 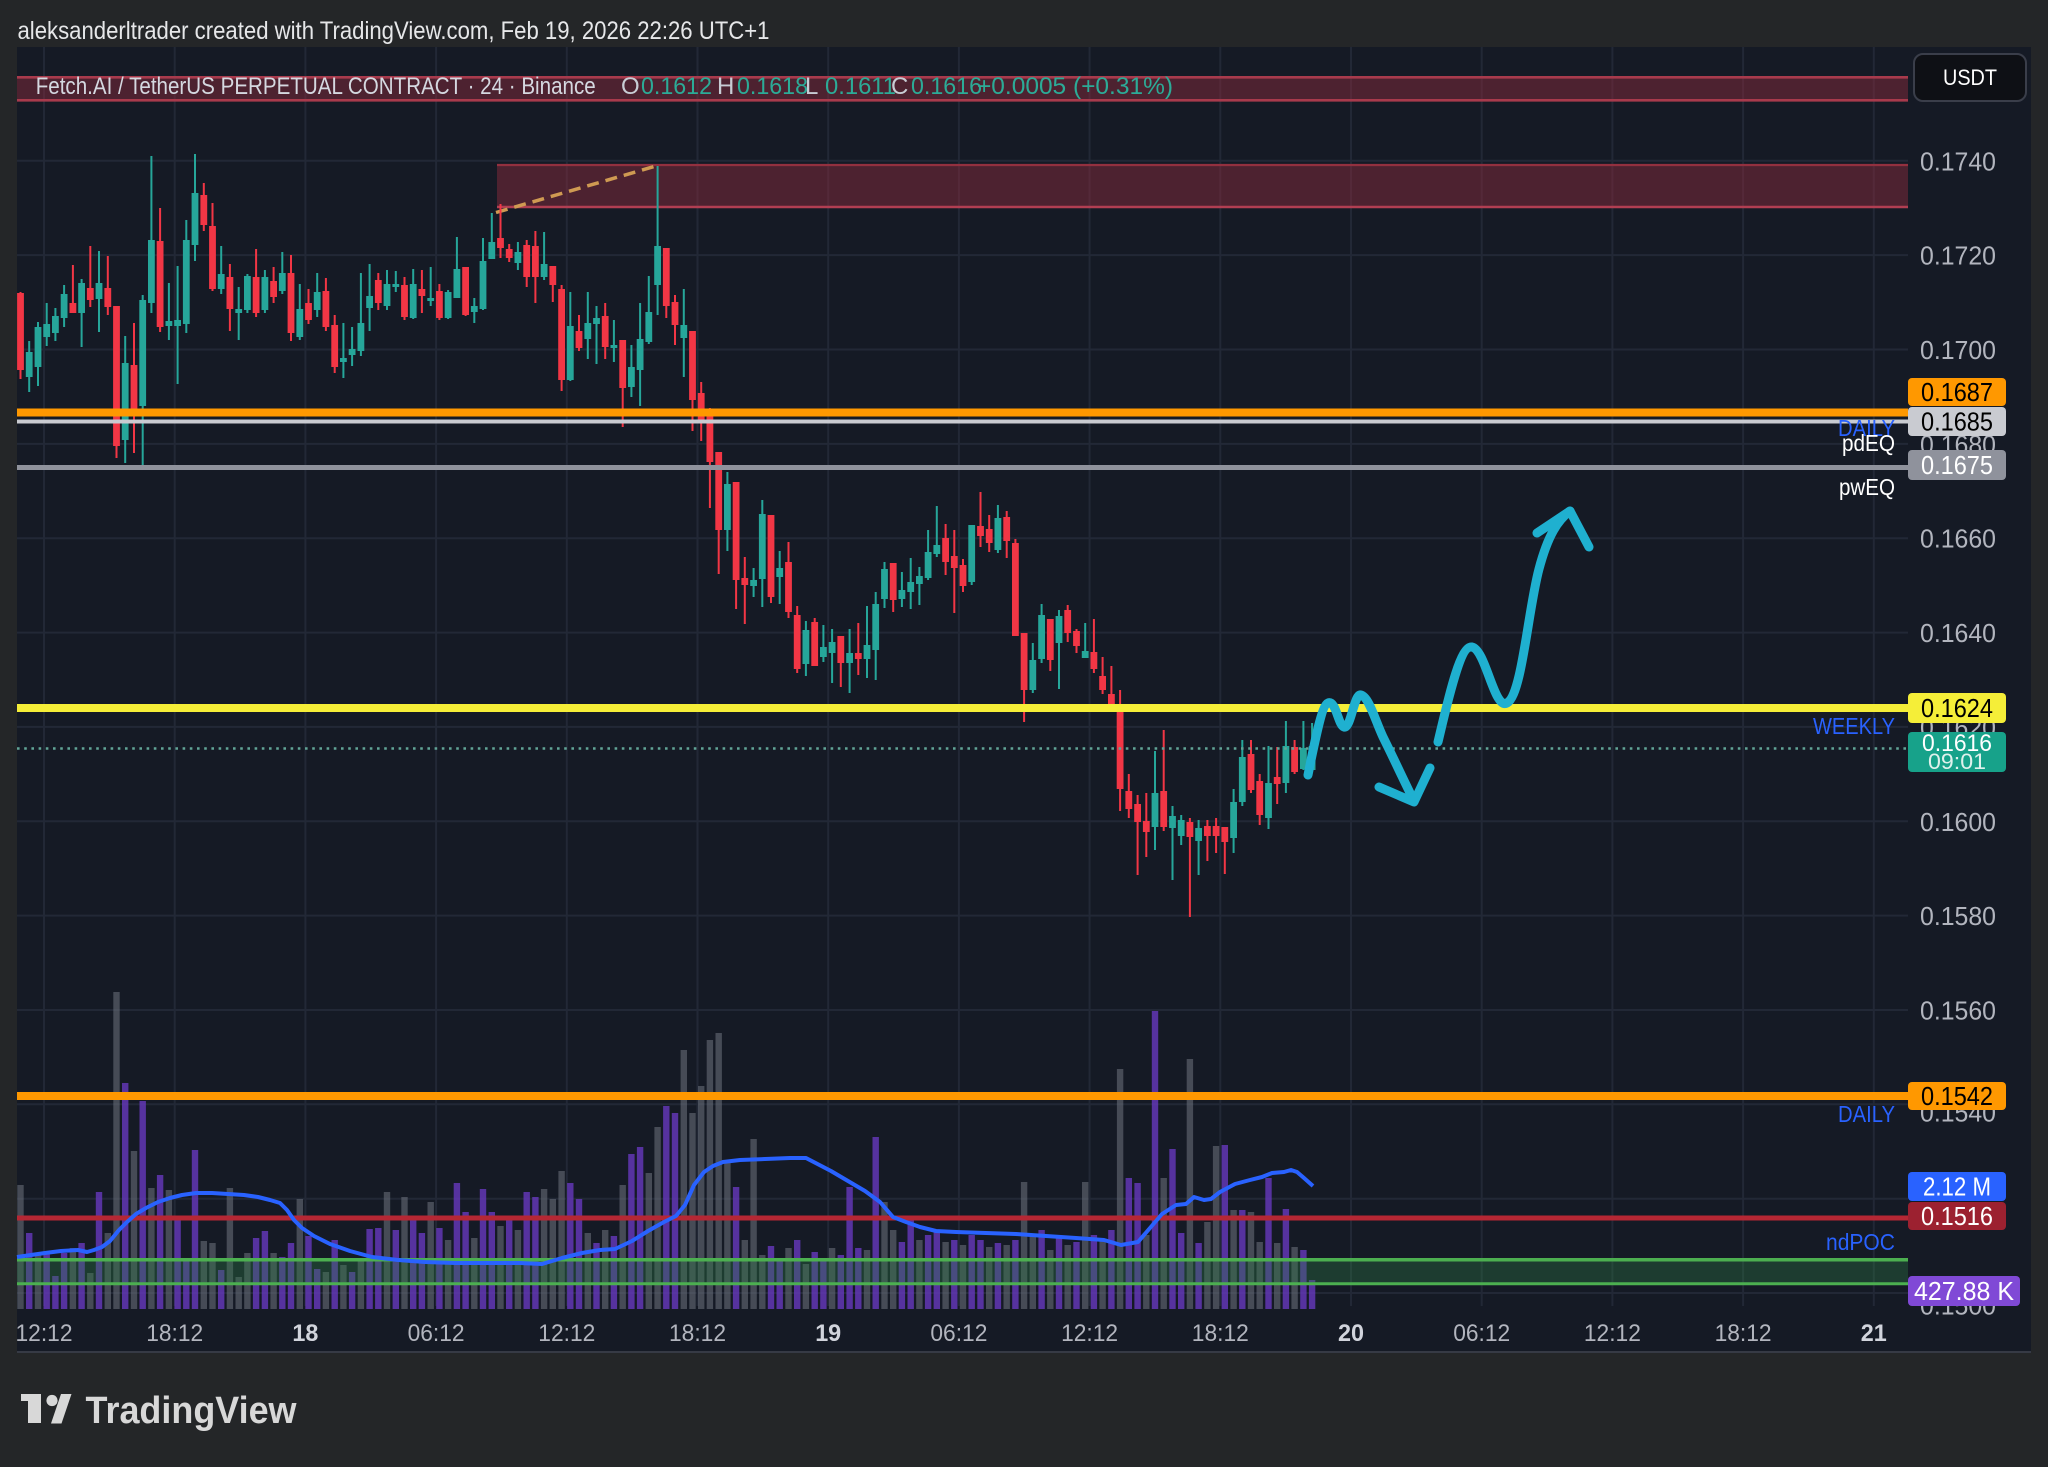 I want to click on svg-text: 0.1660, so click(x=1958, y=539).